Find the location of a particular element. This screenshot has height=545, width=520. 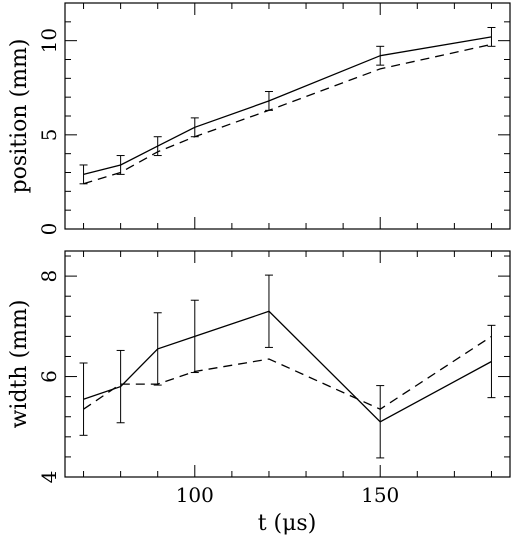

position-panel-tick-labels: 0 5 10 is located at coordinates (49, 131).